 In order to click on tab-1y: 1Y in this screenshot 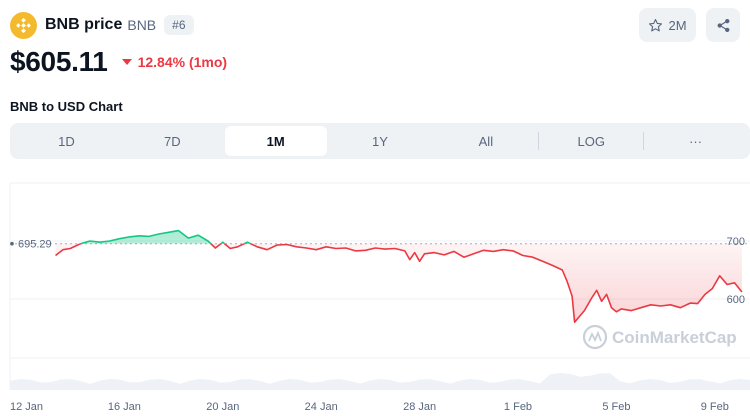, I will do `click(380, 141)`.